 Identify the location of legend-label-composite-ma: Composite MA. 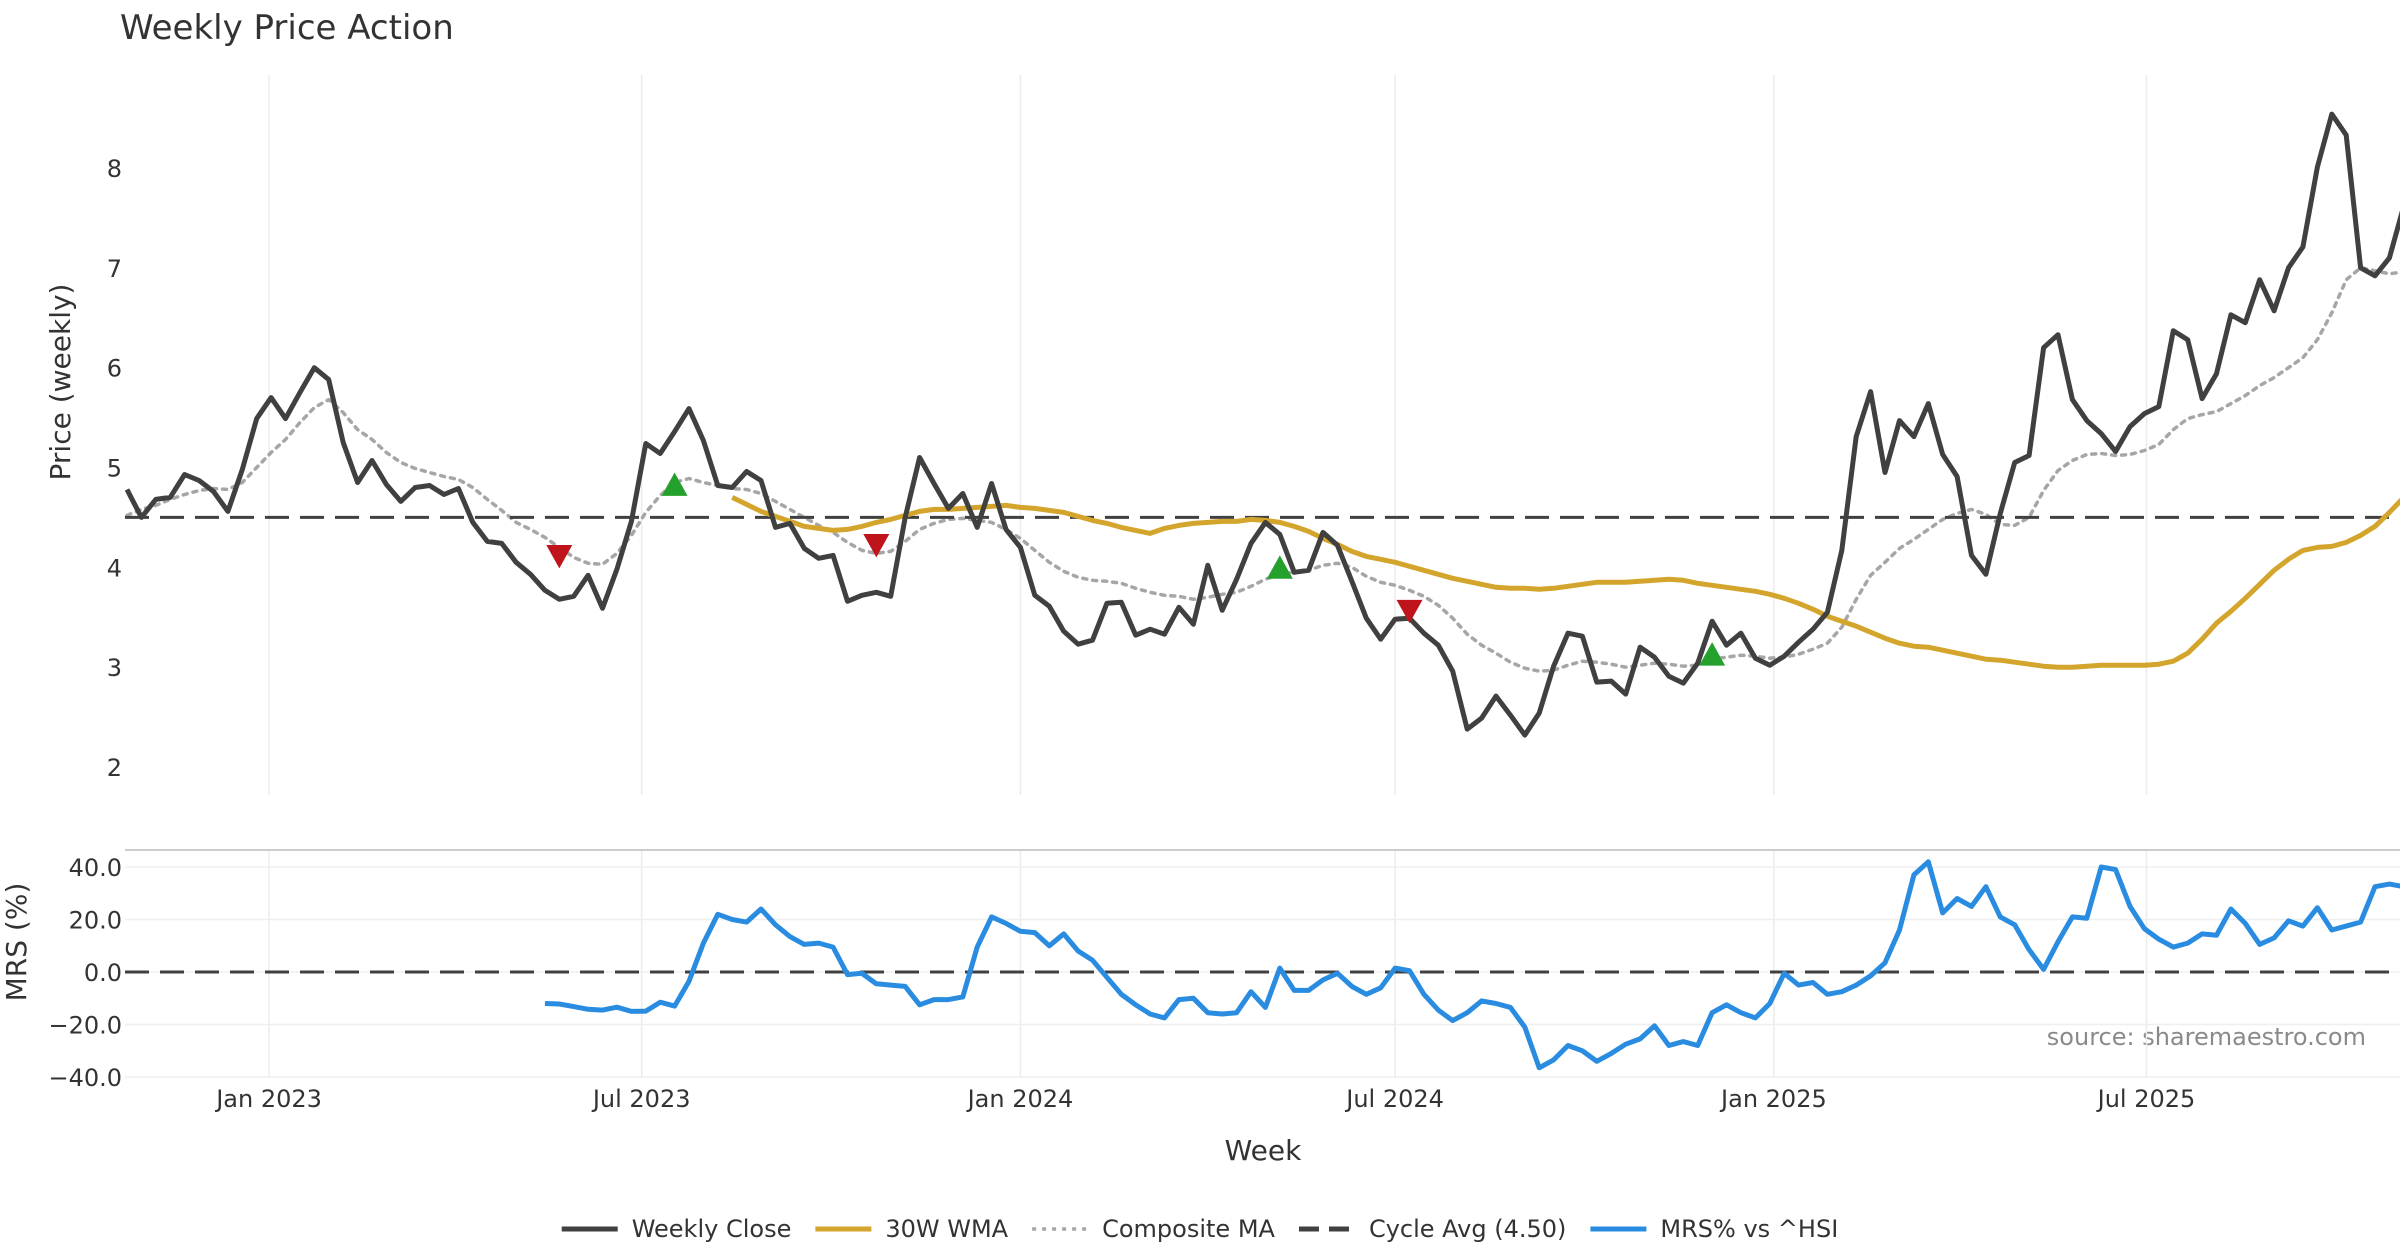
(1188, 1229).